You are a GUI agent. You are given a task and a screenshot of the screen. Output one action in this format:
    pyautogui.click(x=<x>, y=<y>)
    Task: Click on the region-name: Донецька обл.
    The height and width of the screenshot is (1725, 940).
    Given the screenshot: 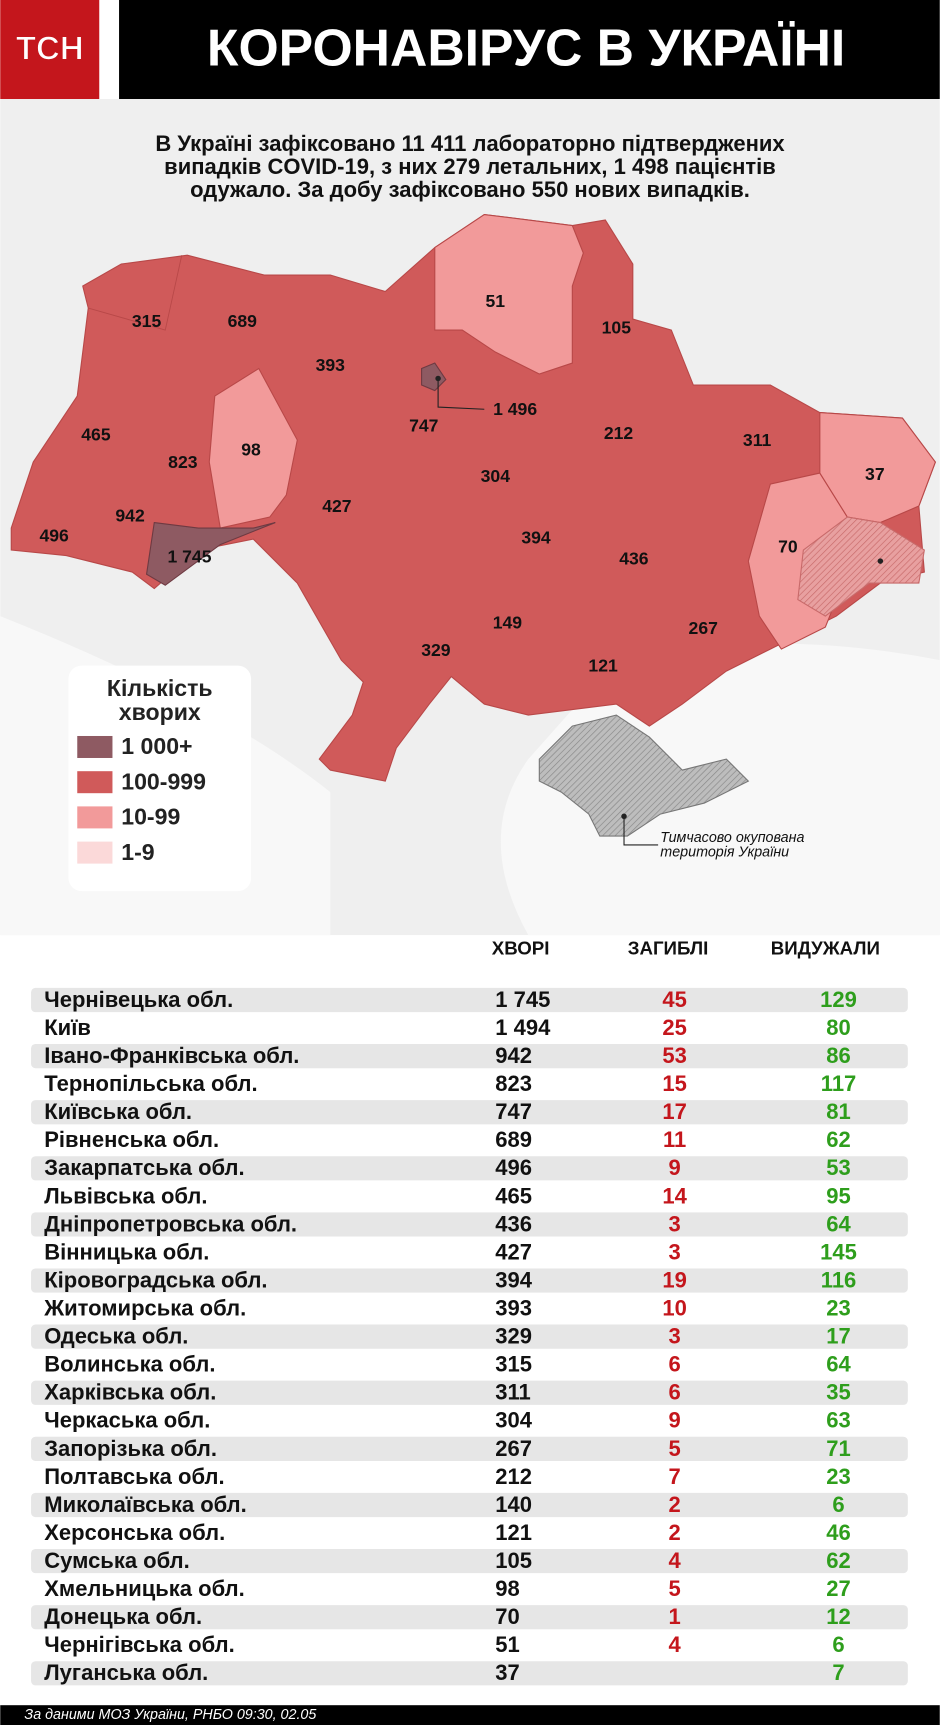 What is the action you would take?
    pyautogui.click(x=123, y=1616)
    